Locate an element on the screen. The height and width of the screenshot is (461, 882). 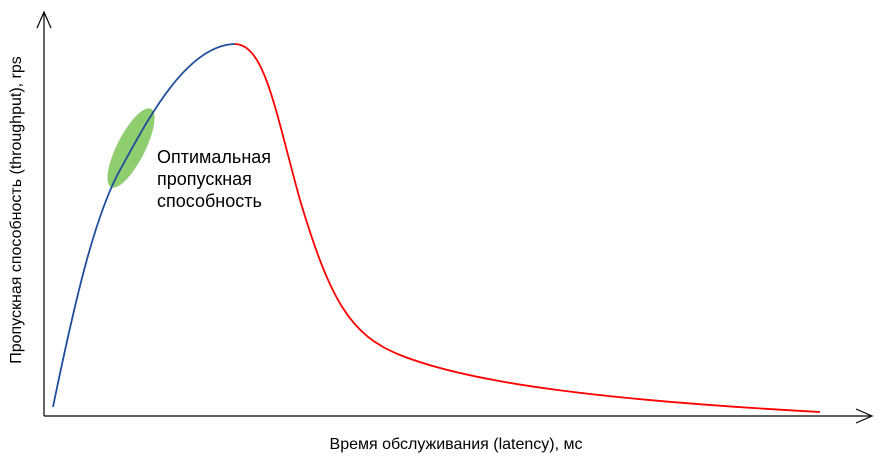
x-axis-arrow-icon is located at coordinates (864, 416).